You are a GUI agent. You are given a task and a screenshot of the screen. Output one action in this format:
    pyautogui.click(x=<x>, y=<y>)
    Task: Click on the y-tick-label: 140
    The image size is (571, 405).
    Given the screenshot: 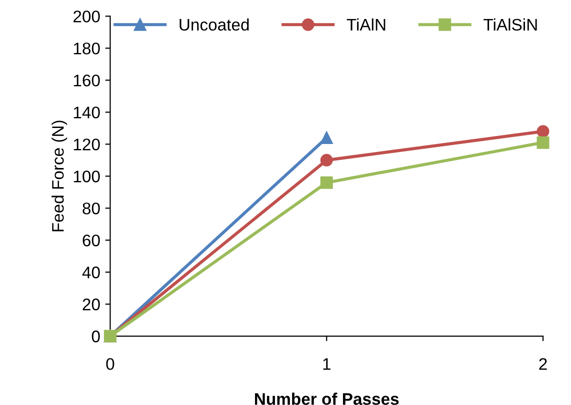 What is the action you would take?
    pyautogui.click(x=87, y=112)
    